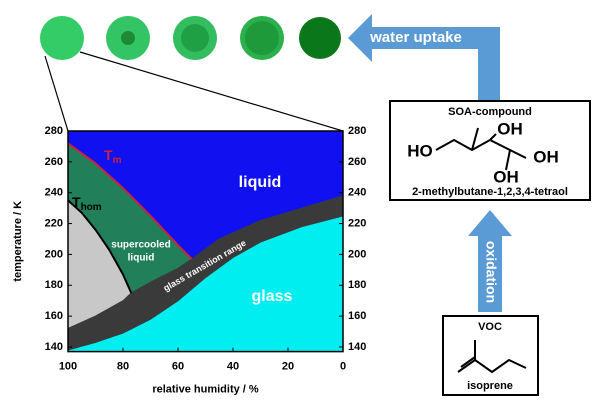 The width and height of the screenshot is (600, 413). Describe the element at coordinates (357, 162) in the screenshot. I see `y2-tick-label: 260` at that location.